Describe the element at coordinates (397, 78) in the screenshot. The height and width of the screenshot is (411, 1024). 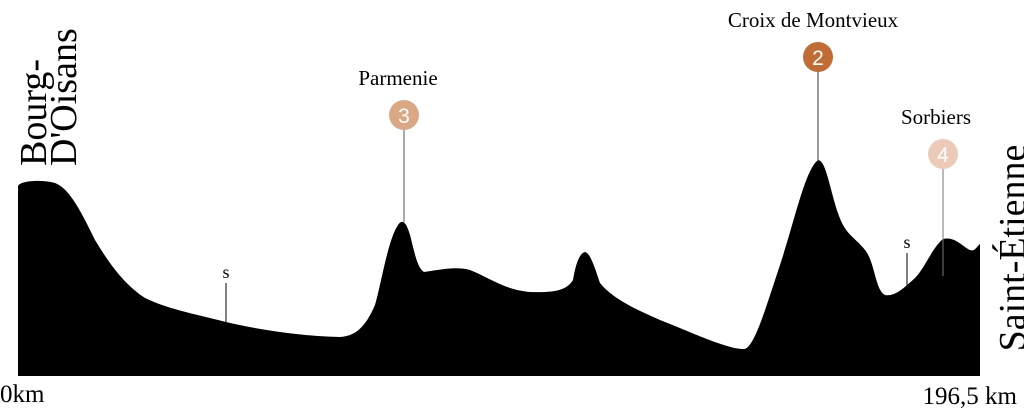
I see `climb-name: Parmenie` at that location.